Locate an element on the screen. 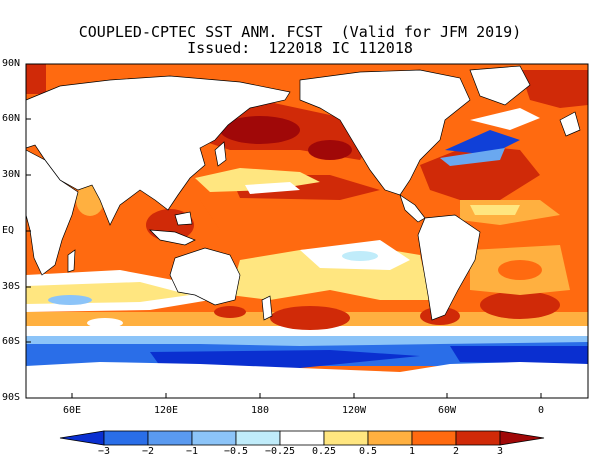 The image size is (600, 464). colorbar is located at coordinates (302, 438).